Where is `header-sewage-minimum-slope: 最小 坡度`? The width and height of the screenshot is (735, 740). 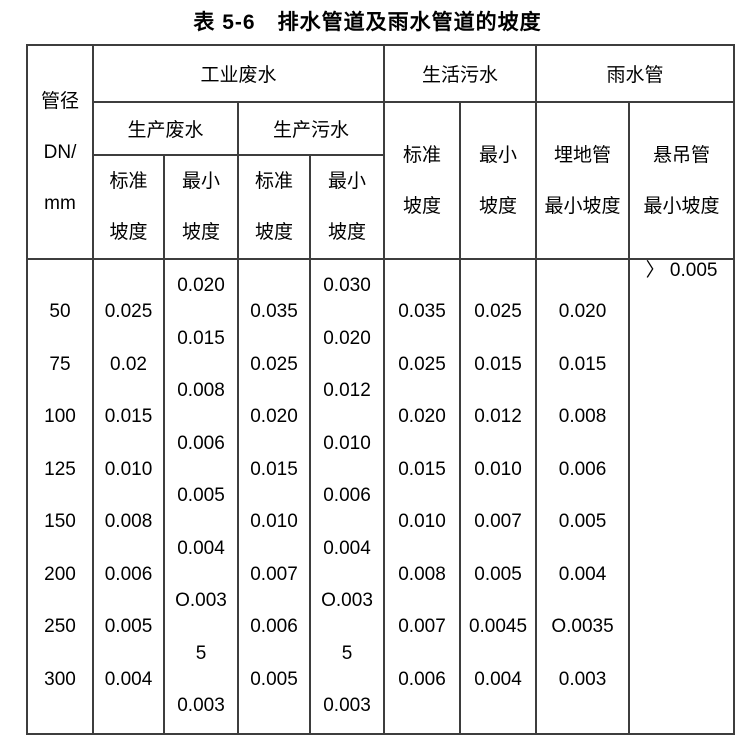 header-sewage-minimum-slope: 最小 坡度 is located at coordinates (347, 207).